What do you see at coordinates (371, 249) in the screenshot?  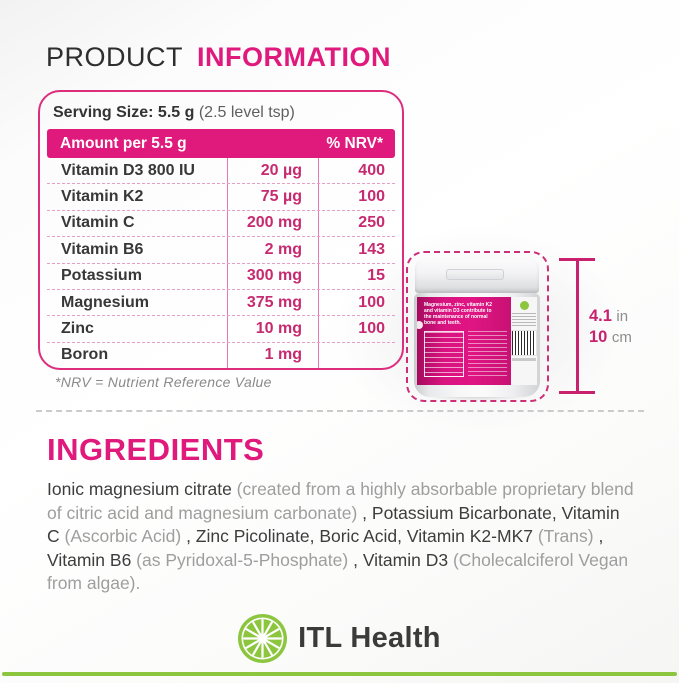 I see `nutrient-nrv: 143` at bounding box center [371, 249].